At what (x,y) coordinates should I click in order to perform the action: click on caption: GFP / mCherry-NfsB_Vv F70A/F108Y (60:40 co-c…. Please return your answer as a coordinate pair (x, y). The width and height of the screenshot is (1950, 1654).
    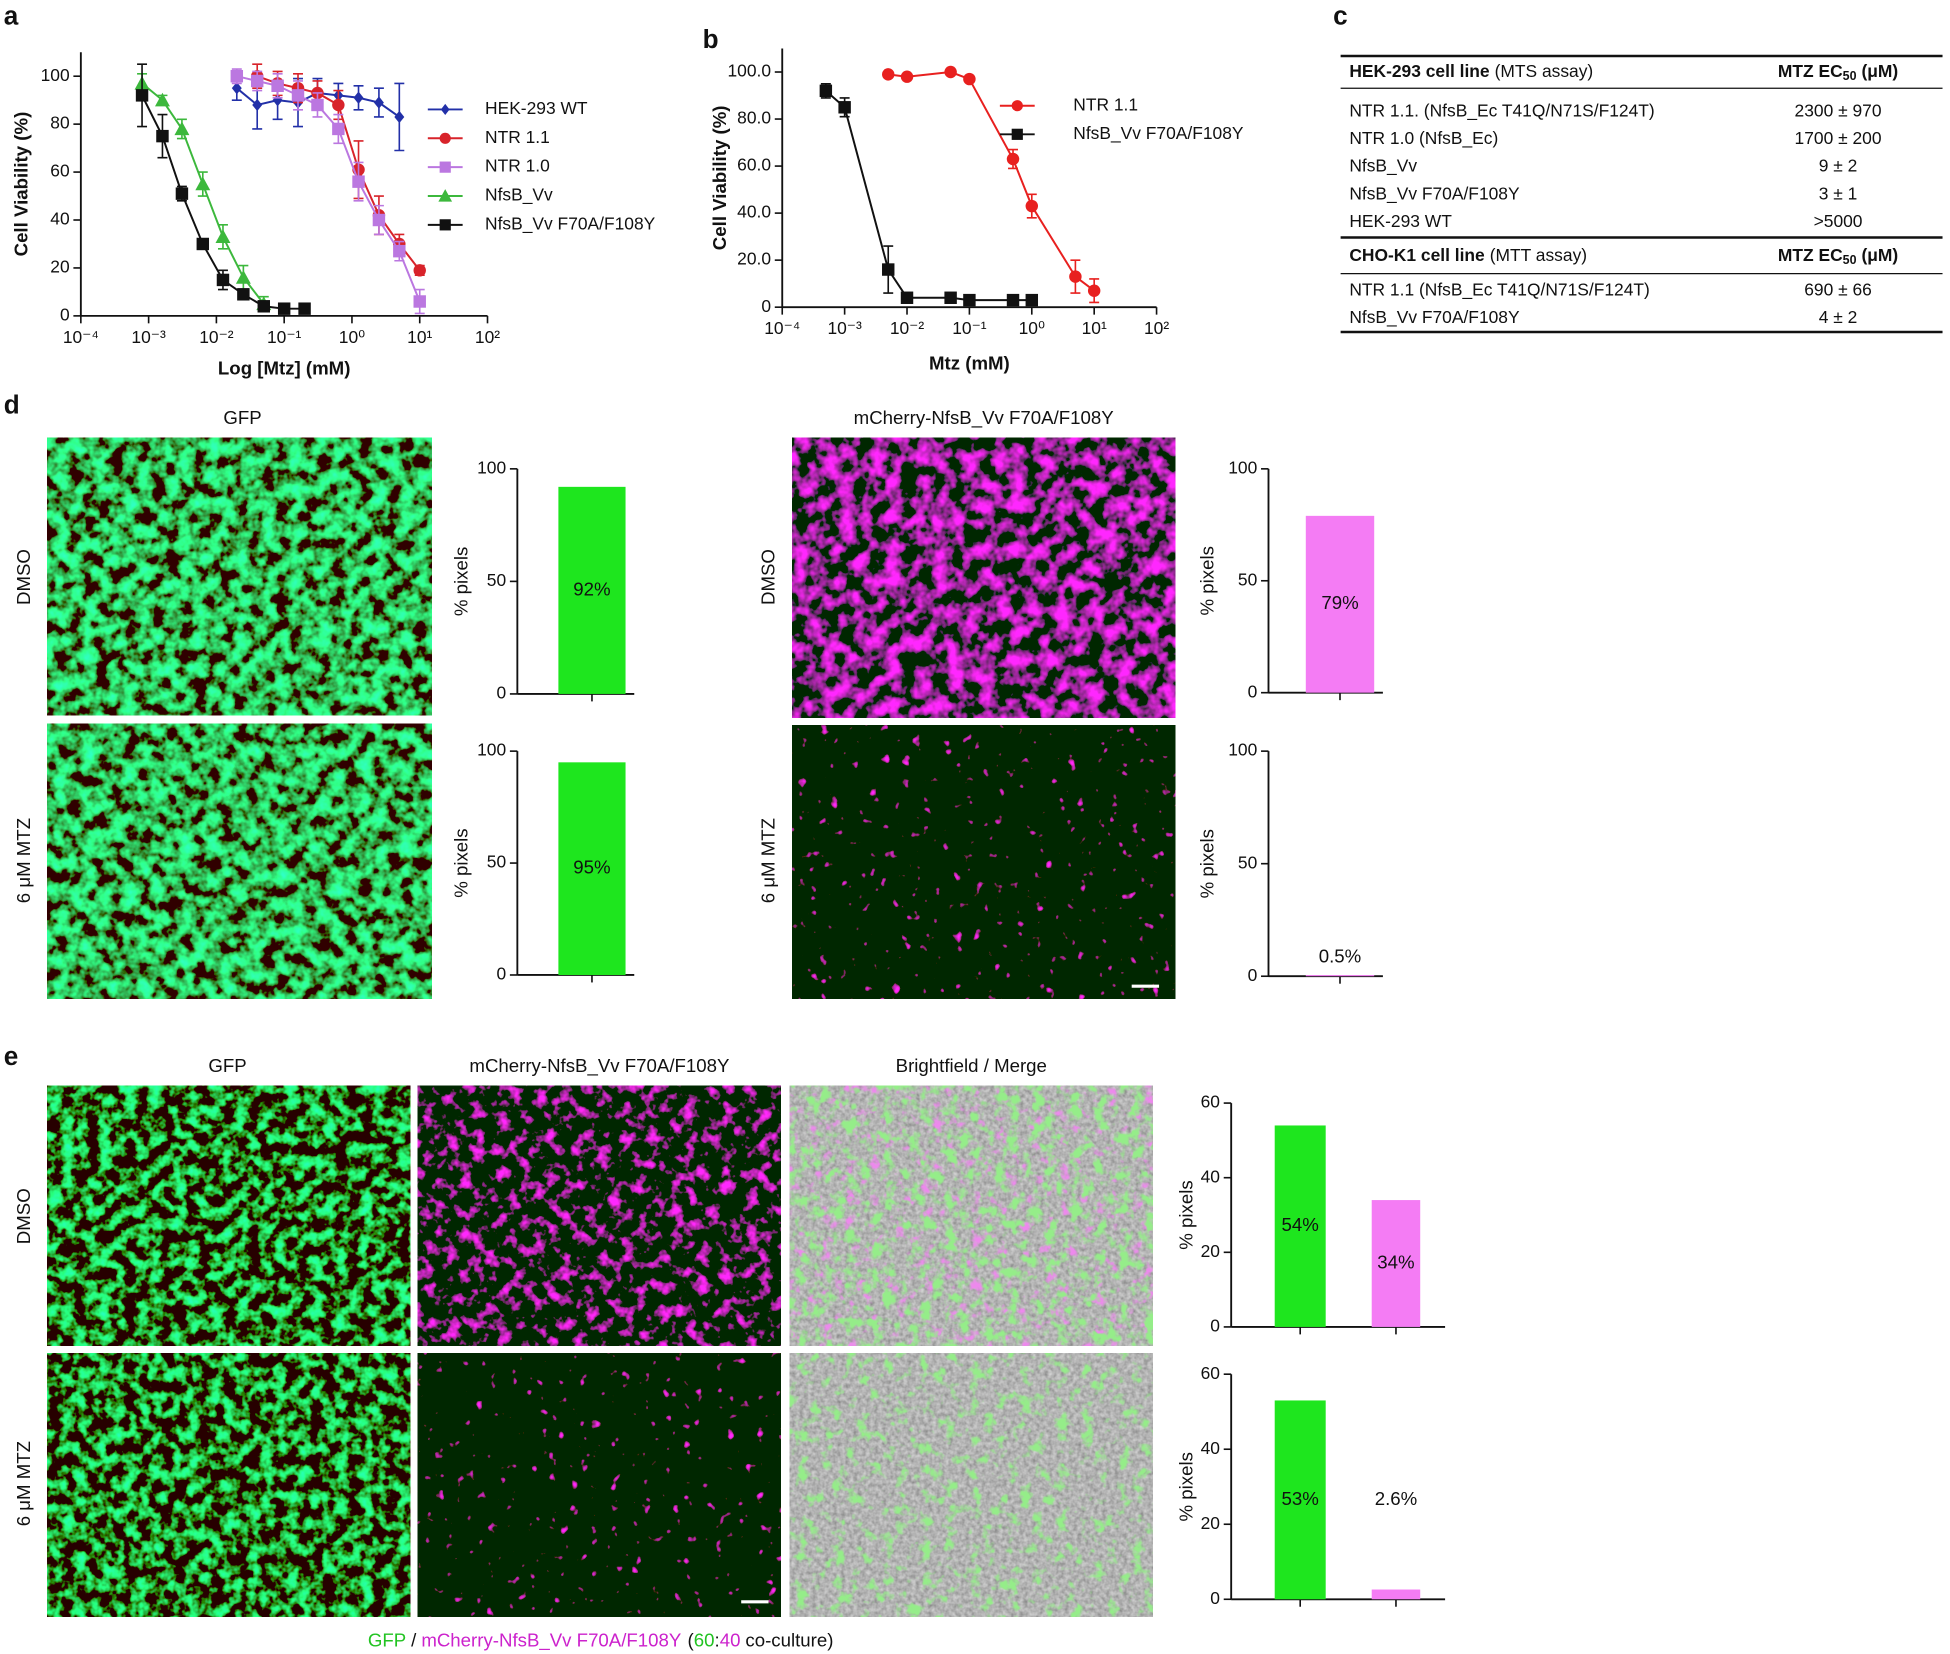
    Looking at the image, I should click on (601, 1640).